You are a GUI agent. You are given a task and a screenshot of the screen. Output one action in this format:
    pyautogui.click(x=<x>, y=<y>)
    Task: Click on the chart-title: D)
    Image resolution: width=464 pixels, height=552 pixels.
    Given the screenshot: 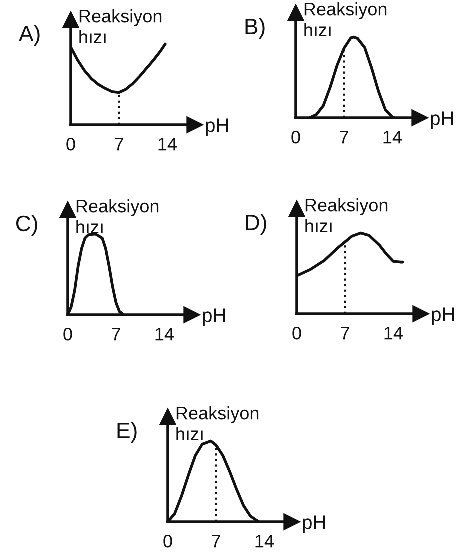 What is the action you would take?
    pyautogui.click(x=256, y=224)
    